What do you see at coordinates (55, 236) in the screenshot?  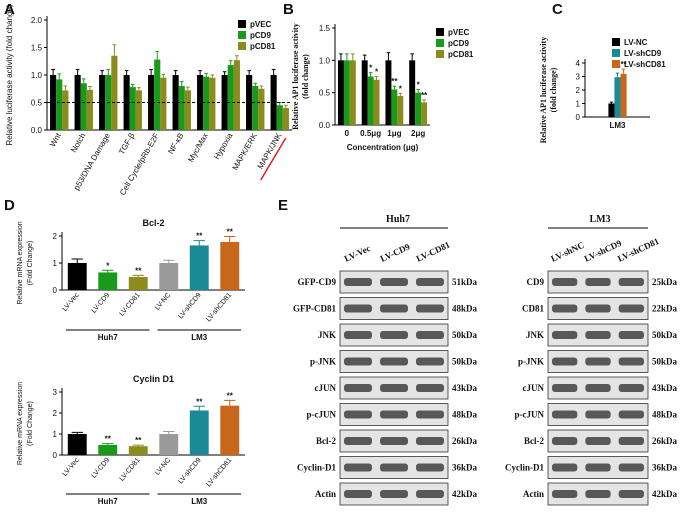 I see `y-tick-label: 2` at bounding box center [55, 236].